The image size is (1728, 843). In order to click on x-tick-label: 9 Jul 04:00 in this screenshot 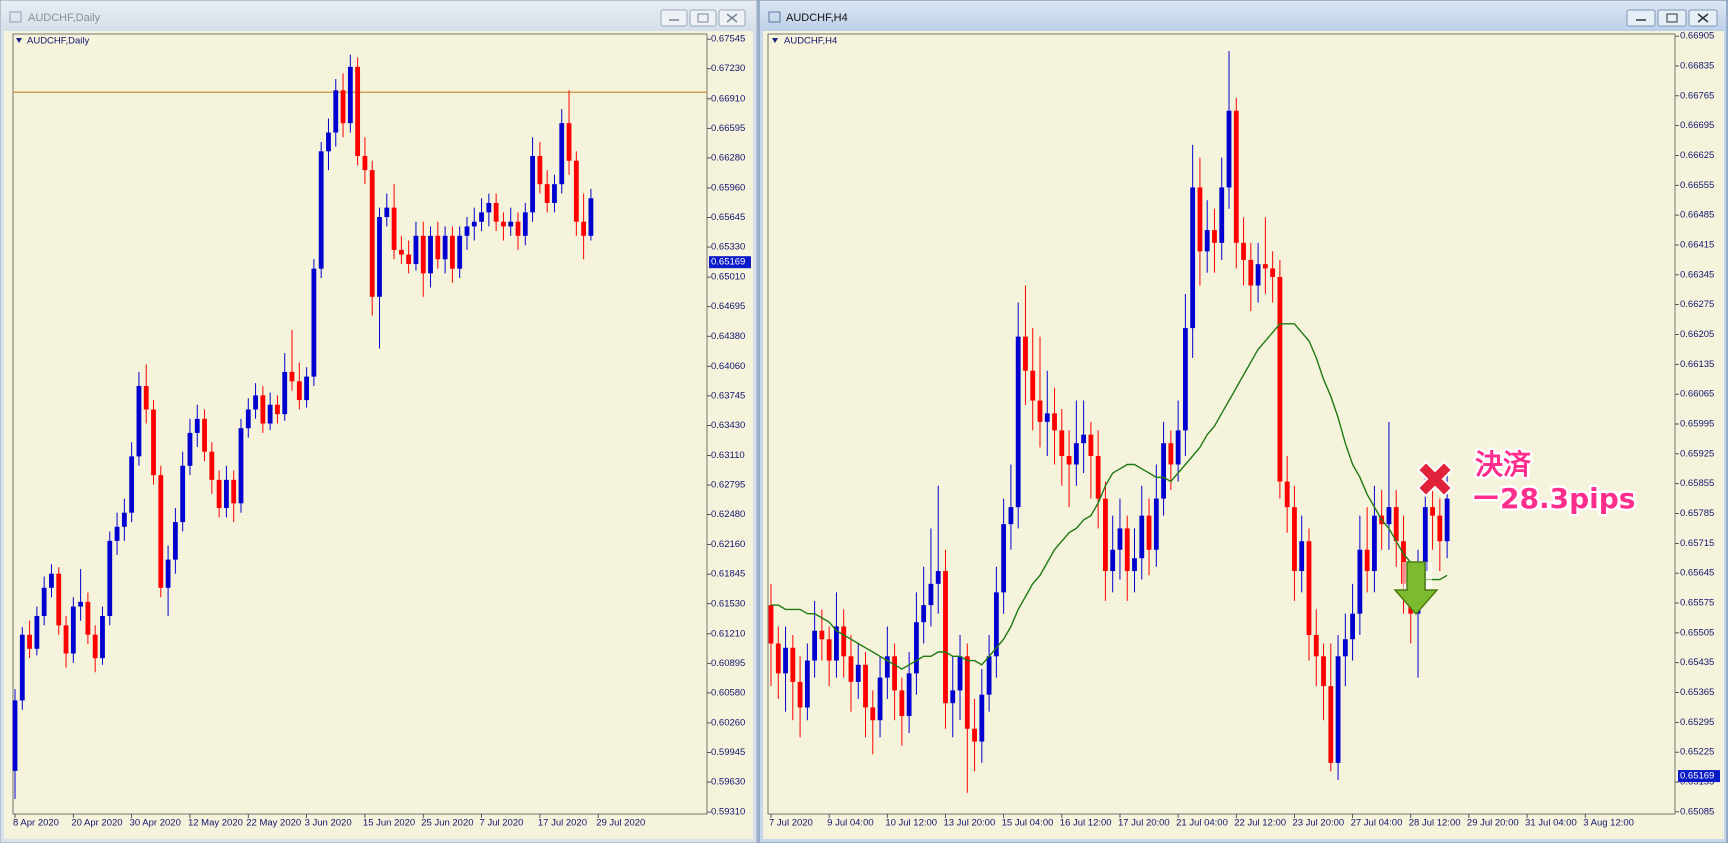, I will do `click(850, 823)`.